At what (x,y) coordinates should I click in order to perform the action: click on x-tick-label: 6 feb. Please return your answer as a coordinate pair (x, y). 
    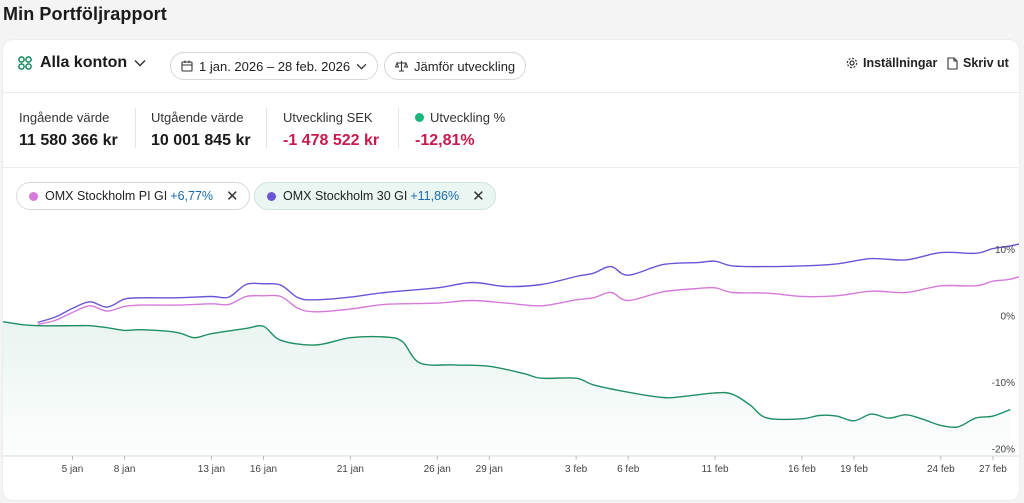
    Looking at the image, I should click on (628, 469).